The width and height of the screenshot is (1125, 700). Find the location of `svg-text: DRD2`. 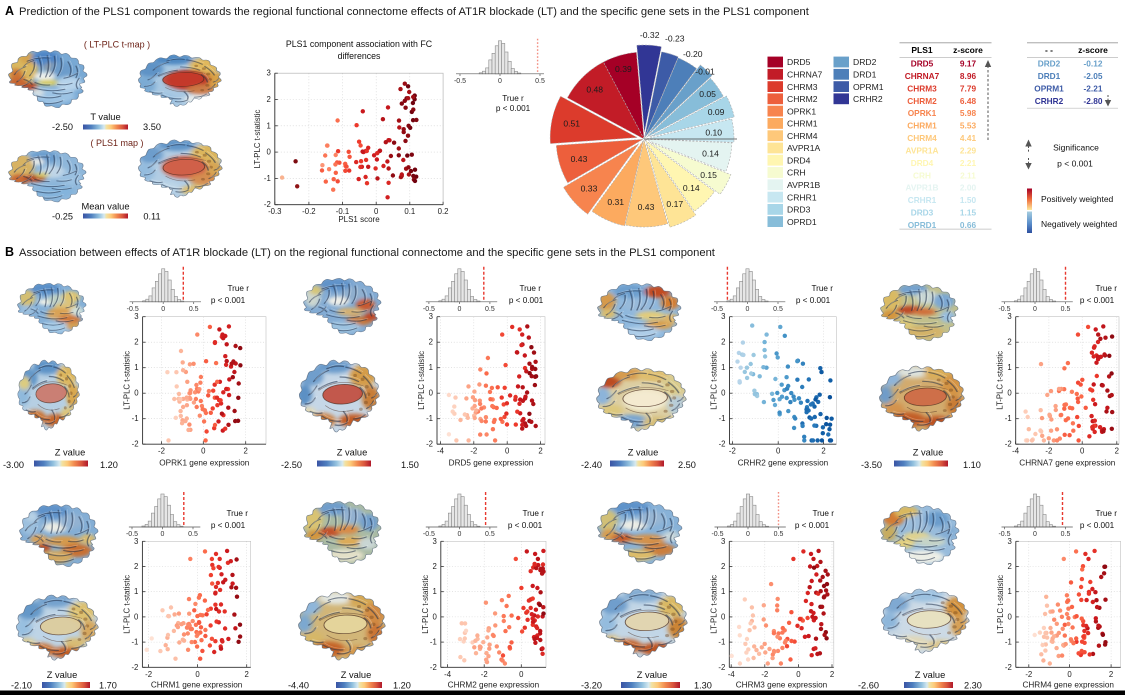

svg-text: DRD2 is located at coordinates (865, 62).